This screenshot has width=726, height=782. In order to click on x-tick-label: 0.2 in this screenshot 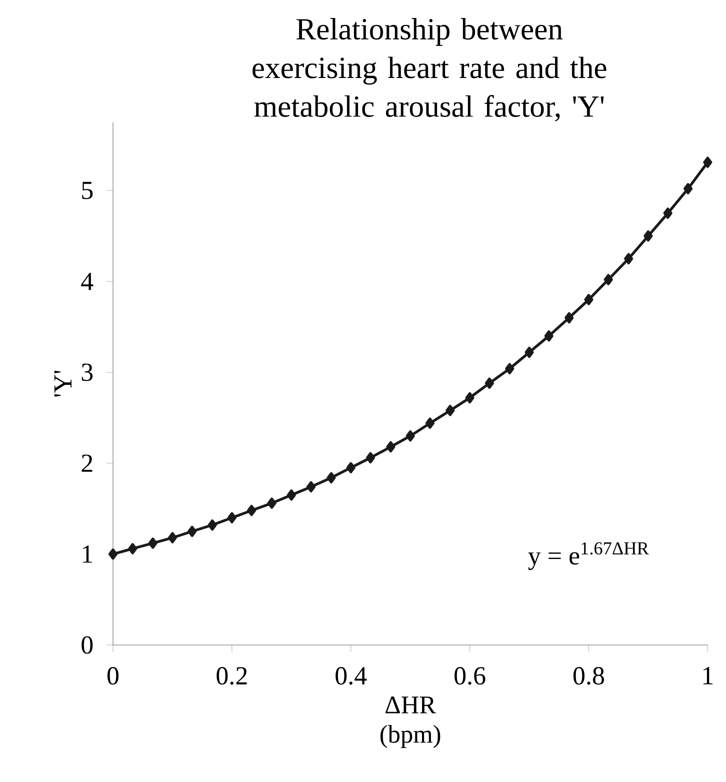, I will do `click(231, 676)`.